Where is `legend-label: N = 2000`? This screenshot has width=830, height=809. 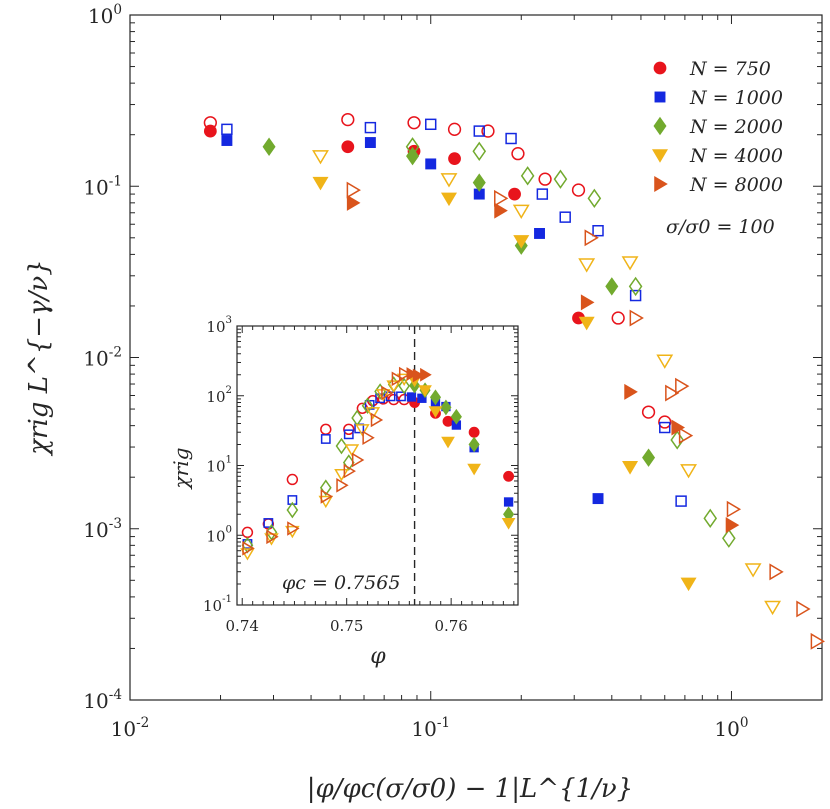
legend-label: N = 2000 is located at coordinates (736, 127).